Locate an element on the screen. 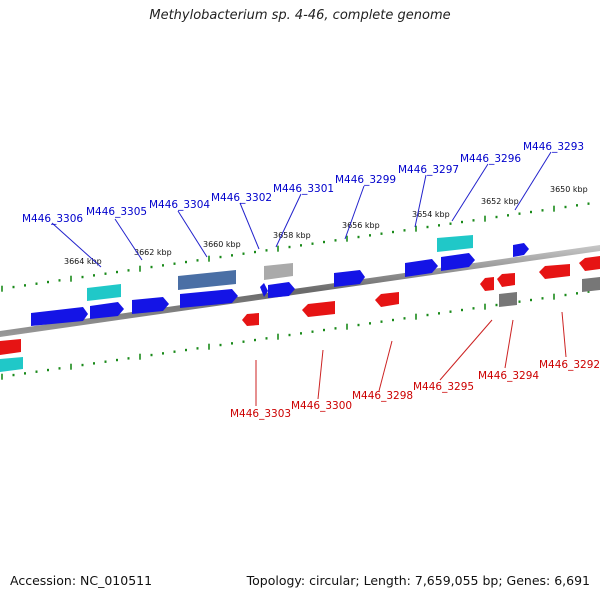  kbp-label: 3656 kbp is located at coordinates (361, 225).